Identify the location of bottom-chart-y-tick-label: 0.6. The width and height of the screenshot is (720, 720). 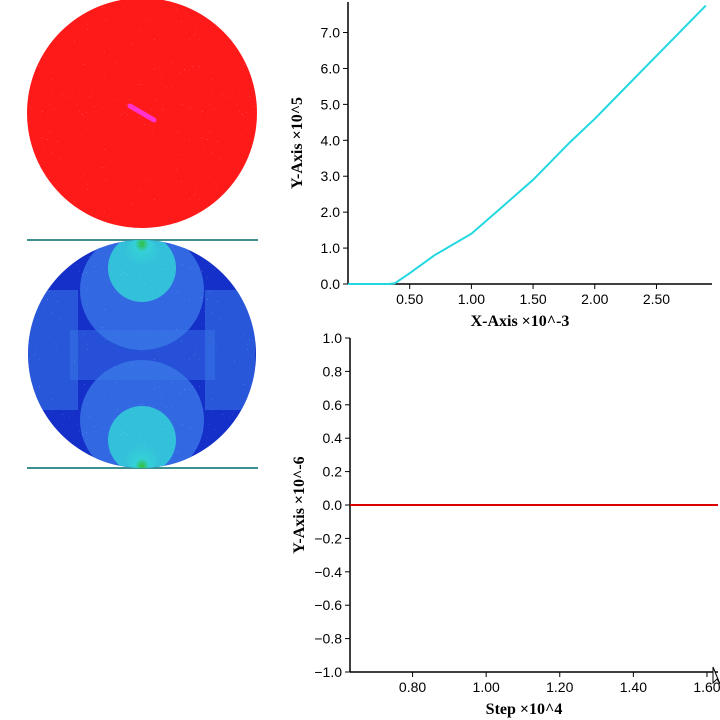
(333, 405).